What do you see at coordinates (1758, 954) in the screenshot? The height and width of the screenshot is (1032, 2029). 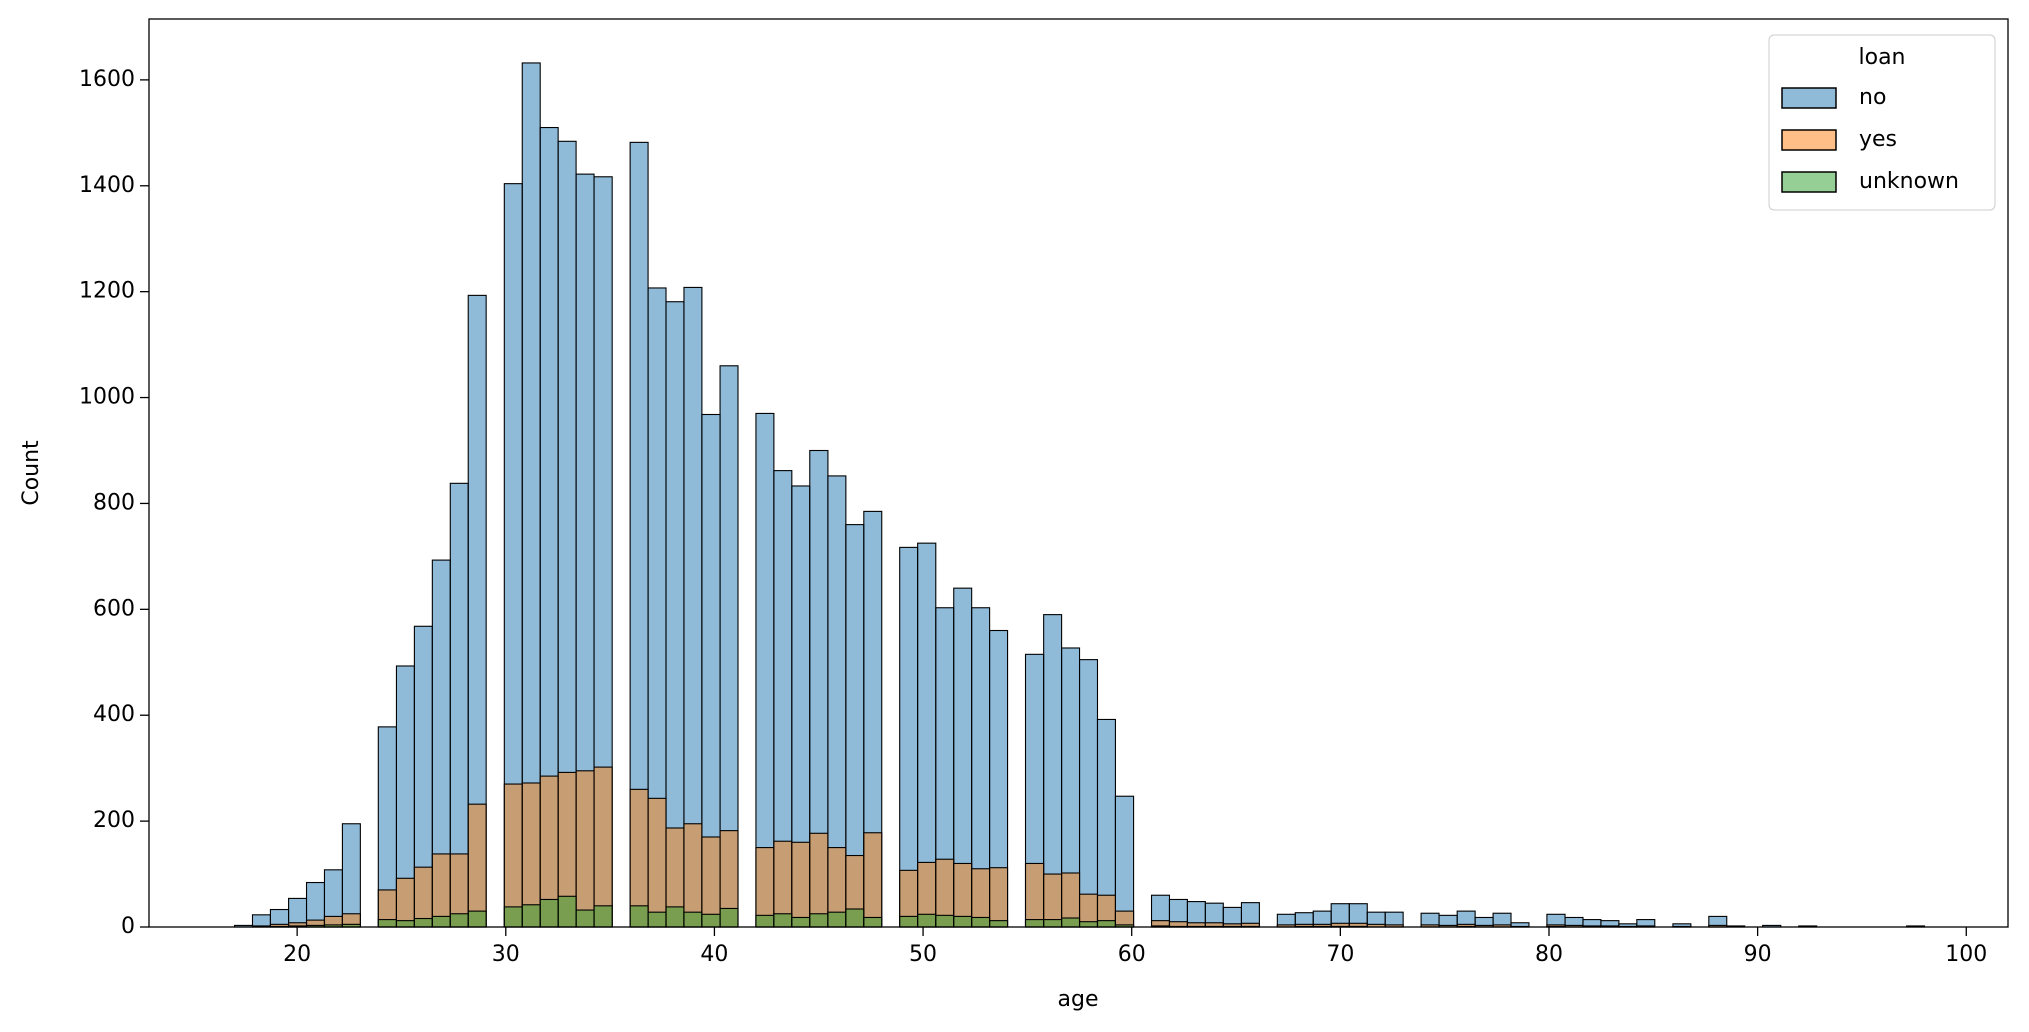 I see `x-tick-label: 90` at bounding box center [1758, 954].